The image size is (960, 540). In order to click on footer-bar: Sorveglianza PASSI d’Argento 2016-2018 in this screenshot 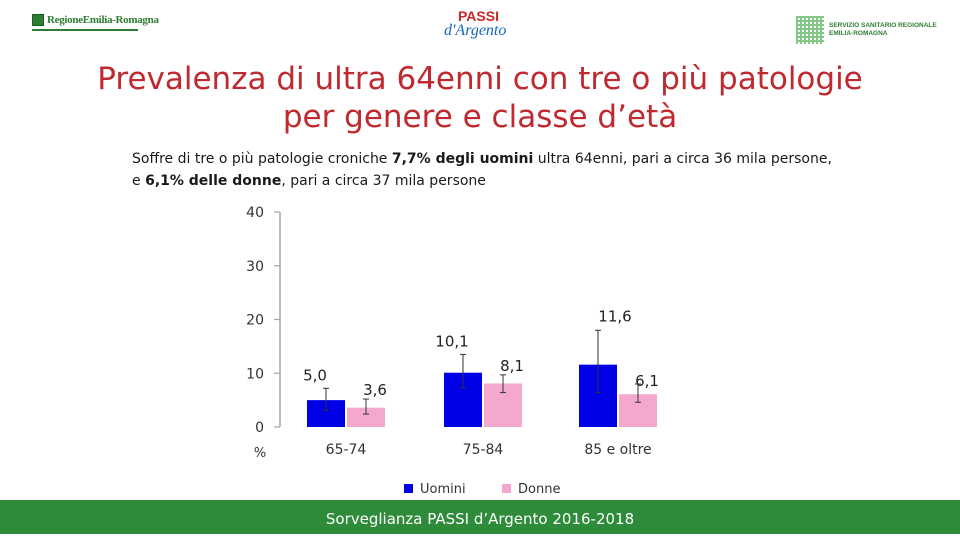, I will do `click(480, 517)`.